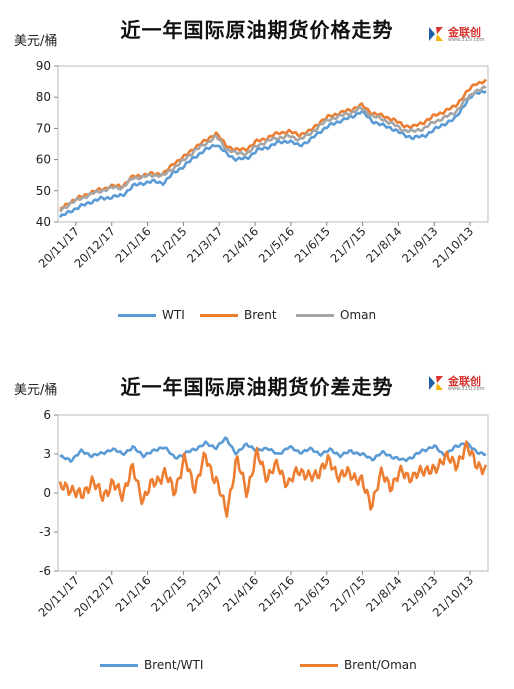 This screenshot has width=514, height=689. I want to click on y-tick-label: -3, so click(45, 532).